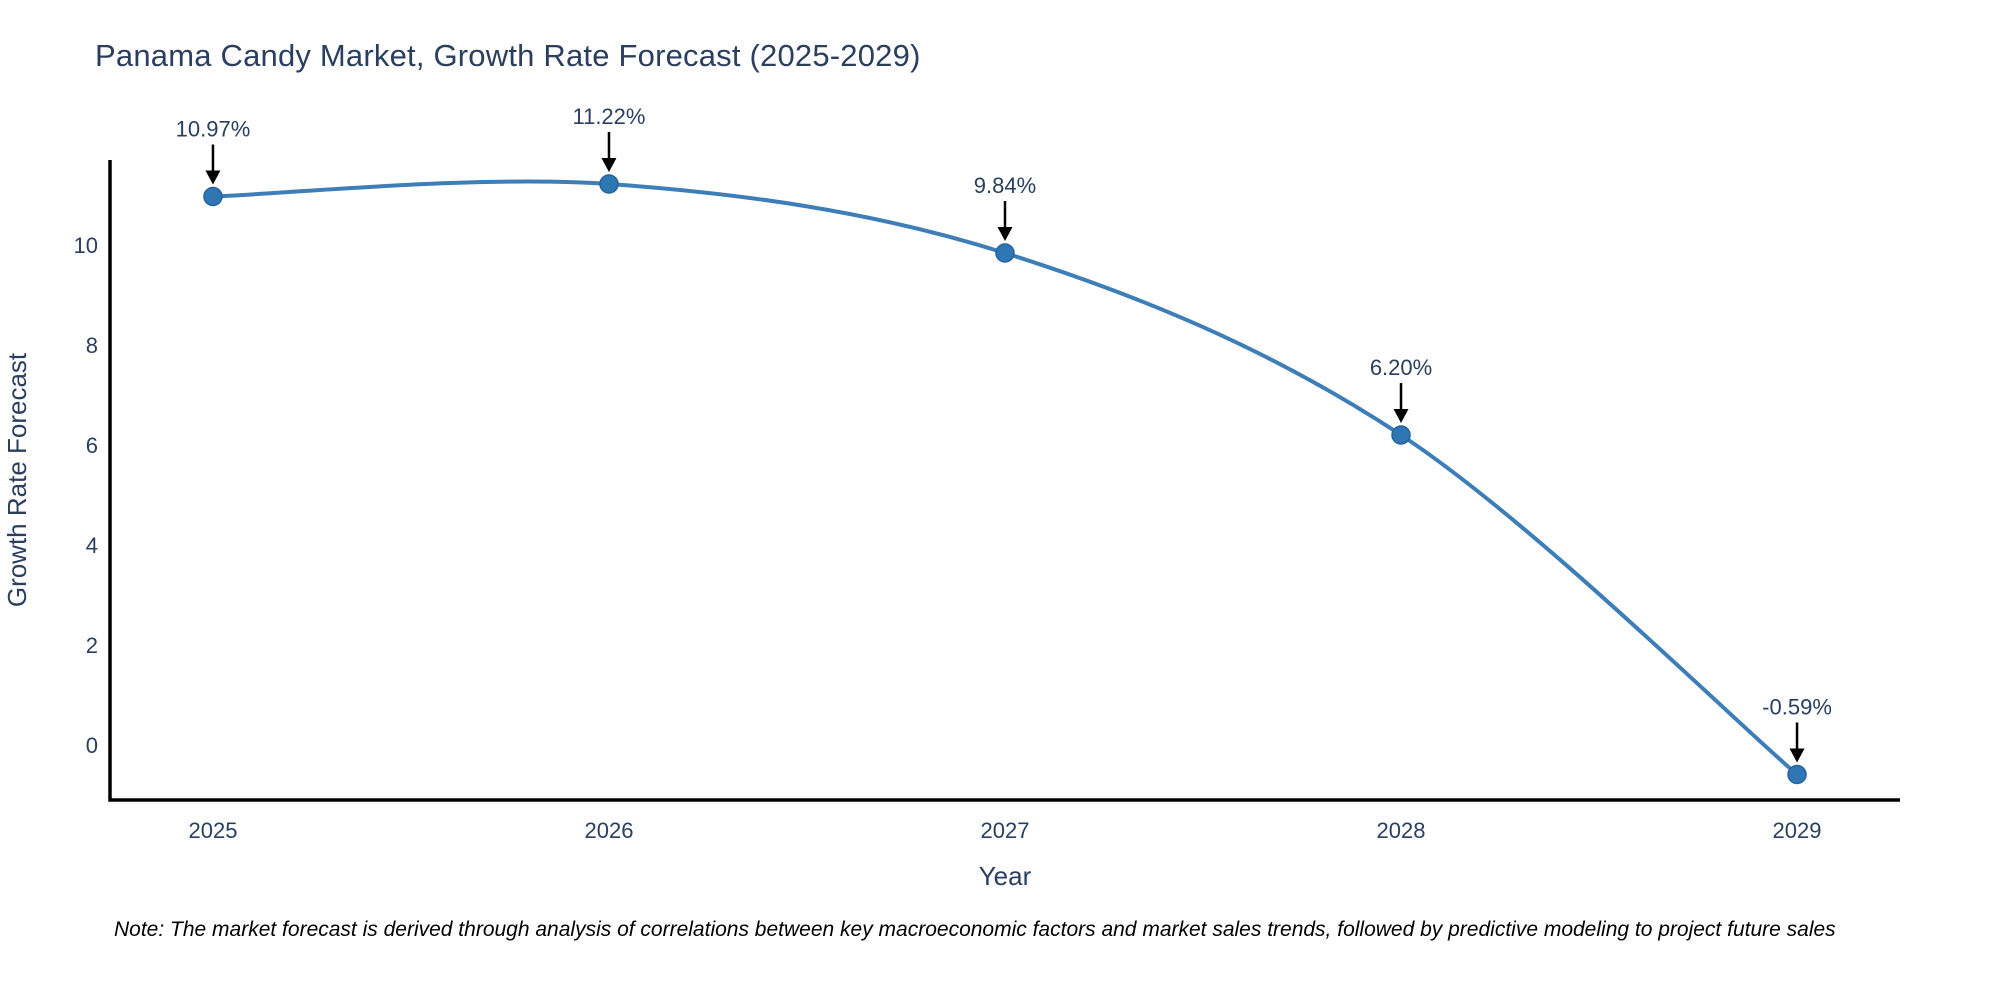 The width and height of the screenshot is (2000, 1000). Describe the element at coordinates (1797, 830) in the screenshot. I see `x-tick-label: 2029` at that location.